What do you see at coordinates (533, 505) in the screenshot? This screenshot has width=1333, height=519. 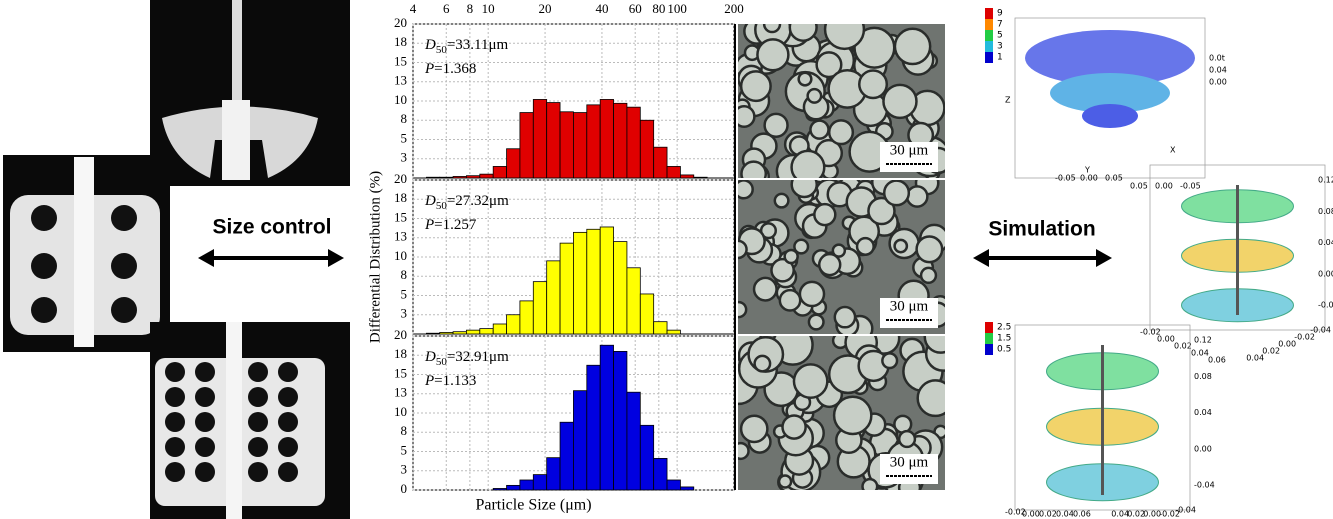 I see `x-axis-label: Particle Size (μm)` at bounding box center [533, 505].